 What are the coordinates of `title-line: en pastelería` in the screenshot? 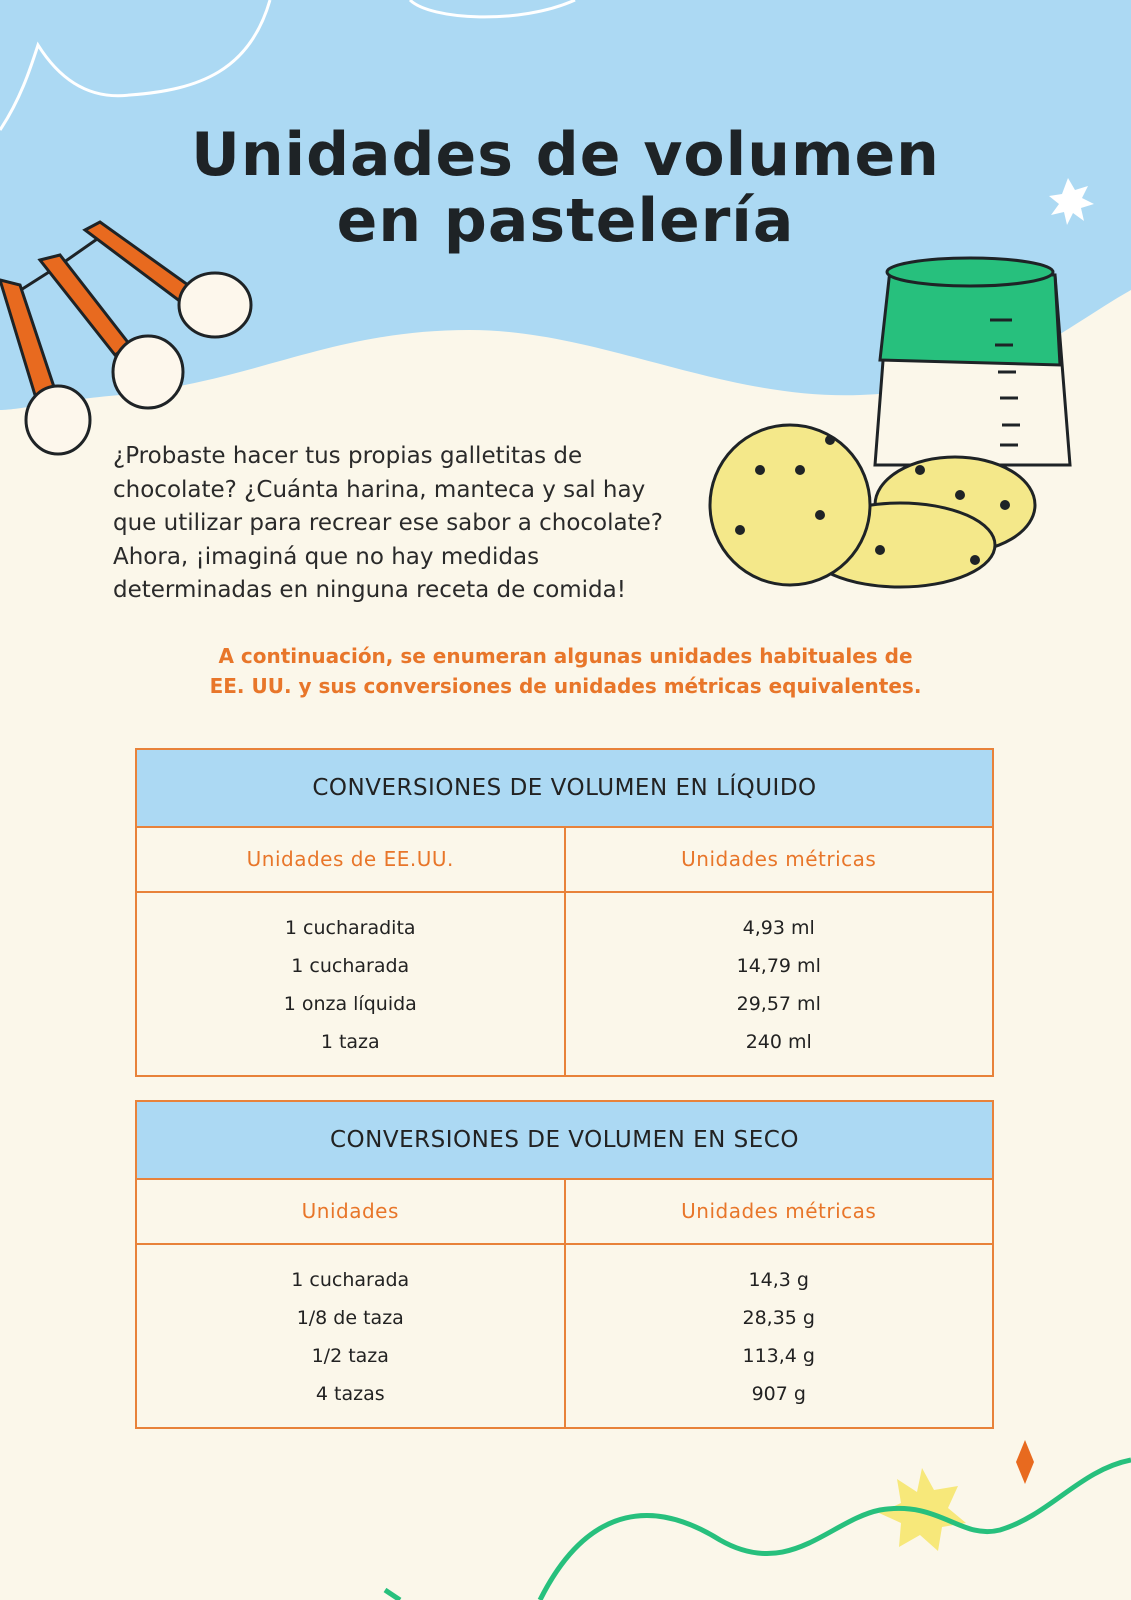 It's located at (565, 221).